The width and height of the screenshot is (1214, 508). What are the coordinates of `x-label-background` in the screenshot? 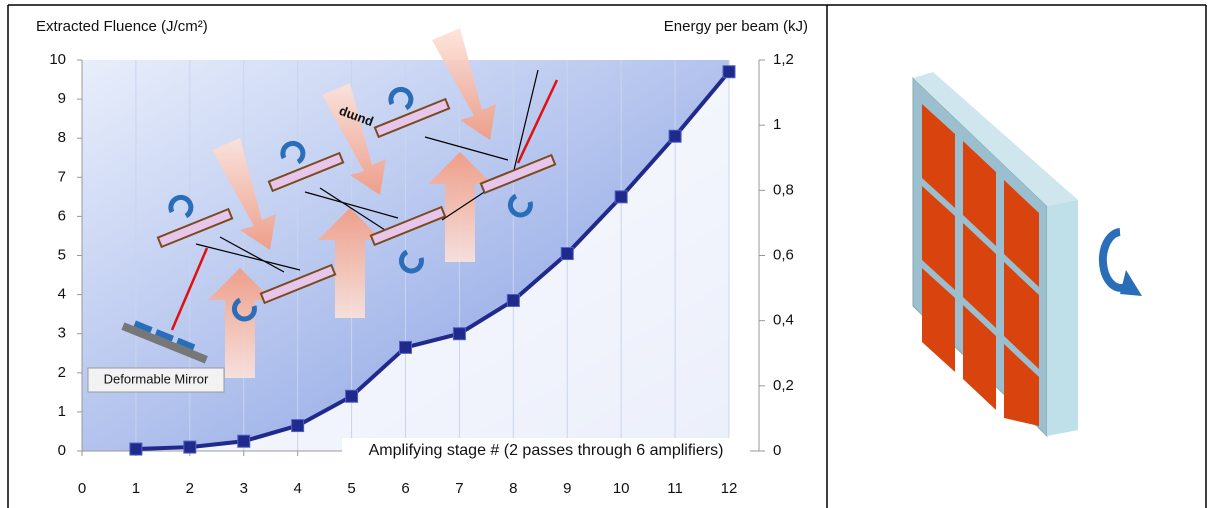 It's located at (546, 451).